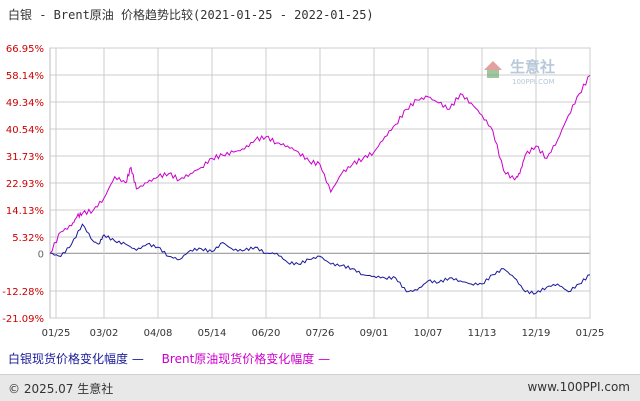  I want to click on watermark-house-base-icon, so click(493, 74).